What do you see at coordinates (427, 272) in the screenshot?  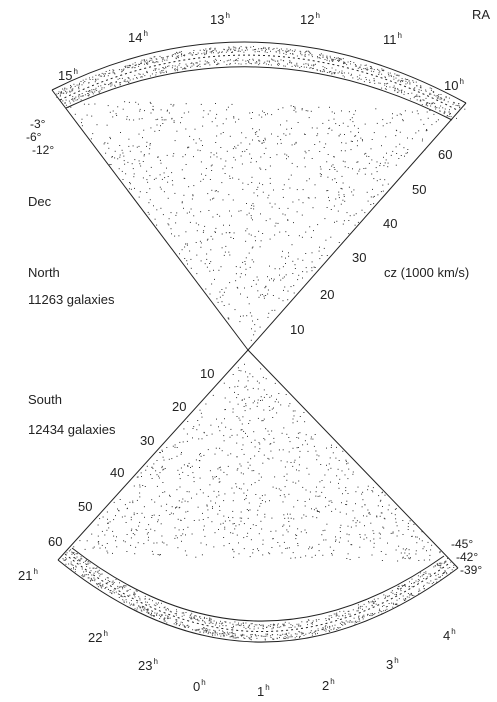 I see `cz-axis-label: cz (1000 km/s)` at bounding box center [427, 272].